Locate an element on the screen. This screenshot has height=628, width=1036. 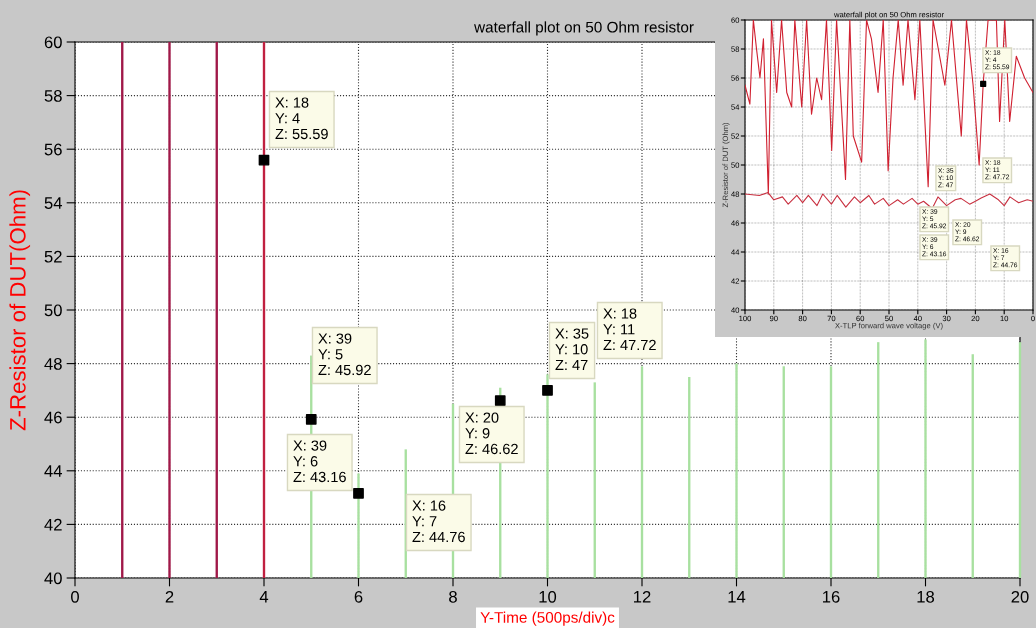
annotation: X: 39 Y: 6 Z: 43.16 is located at coordinates (319, 461).